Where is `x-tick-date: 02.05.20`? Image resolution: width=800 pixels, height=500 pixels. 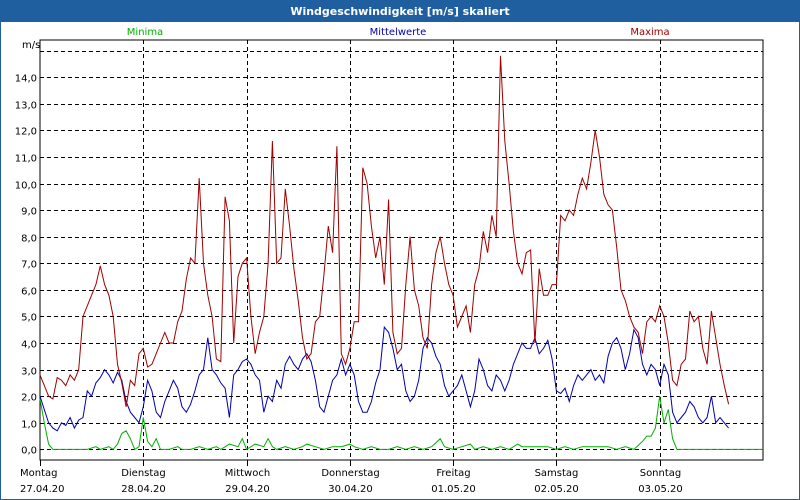 x-tick-date: 02.05.20 is located at coordinates (556, 489).